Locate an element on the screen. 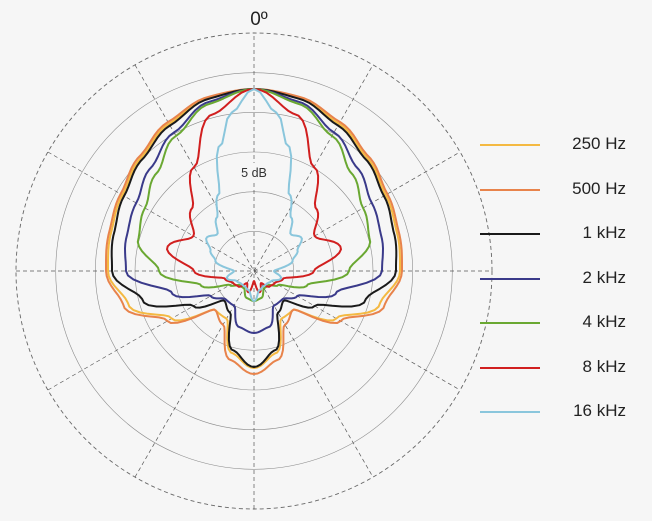 This screenshot has height=521, width=652. radial-label-bg is located at coordinates (254, 172).